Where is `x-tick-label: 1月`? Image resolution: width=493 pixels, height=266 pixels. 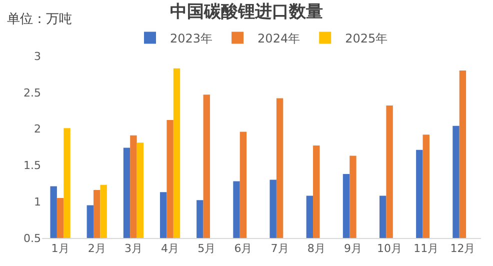
x-tick-label: 1月 is located at coordinates (60, 249).